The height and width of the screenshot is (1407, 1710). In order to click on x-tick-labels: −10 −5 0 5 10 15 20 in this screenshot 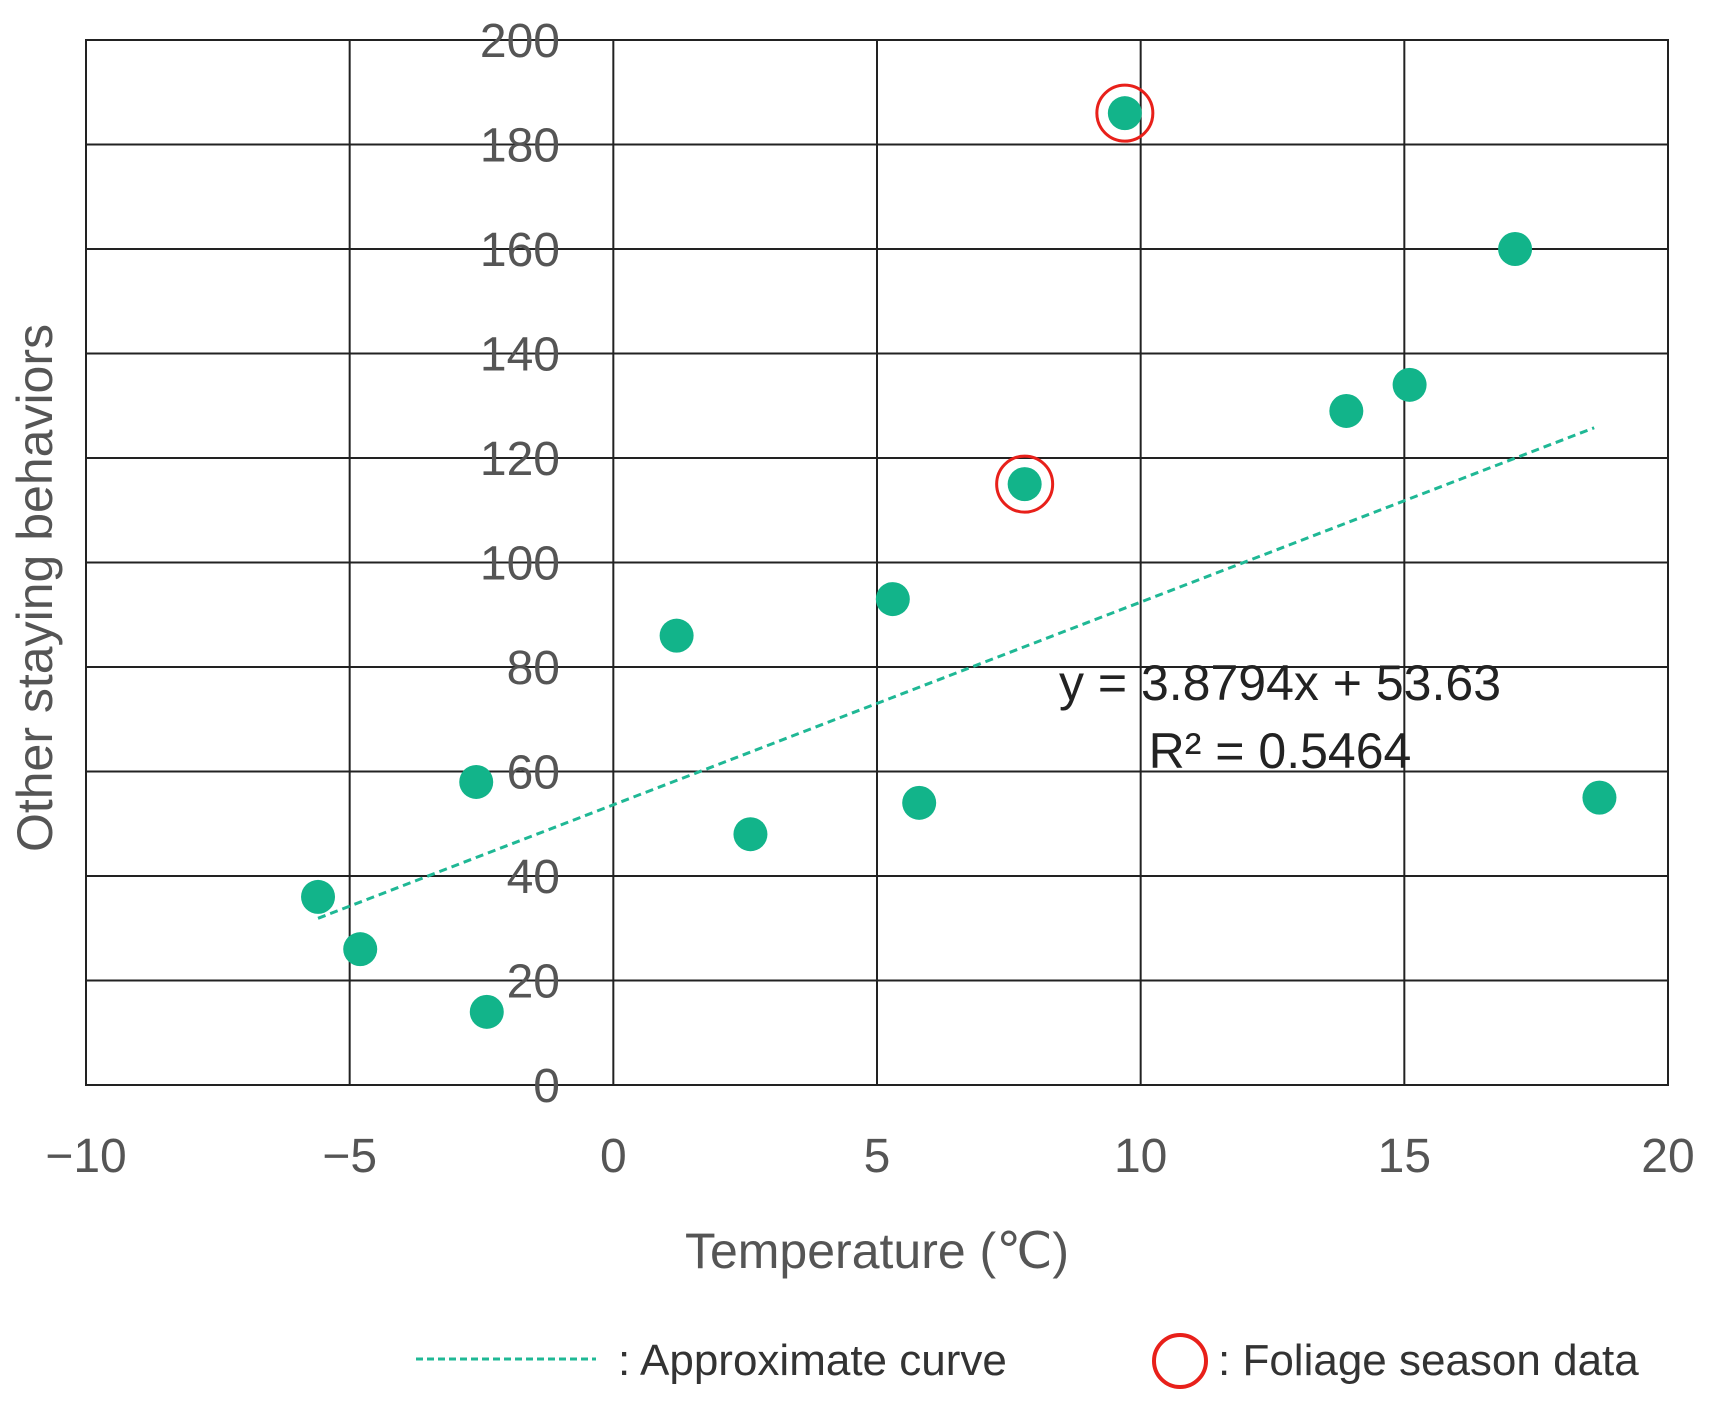, I will do `click(869, 1156)`.